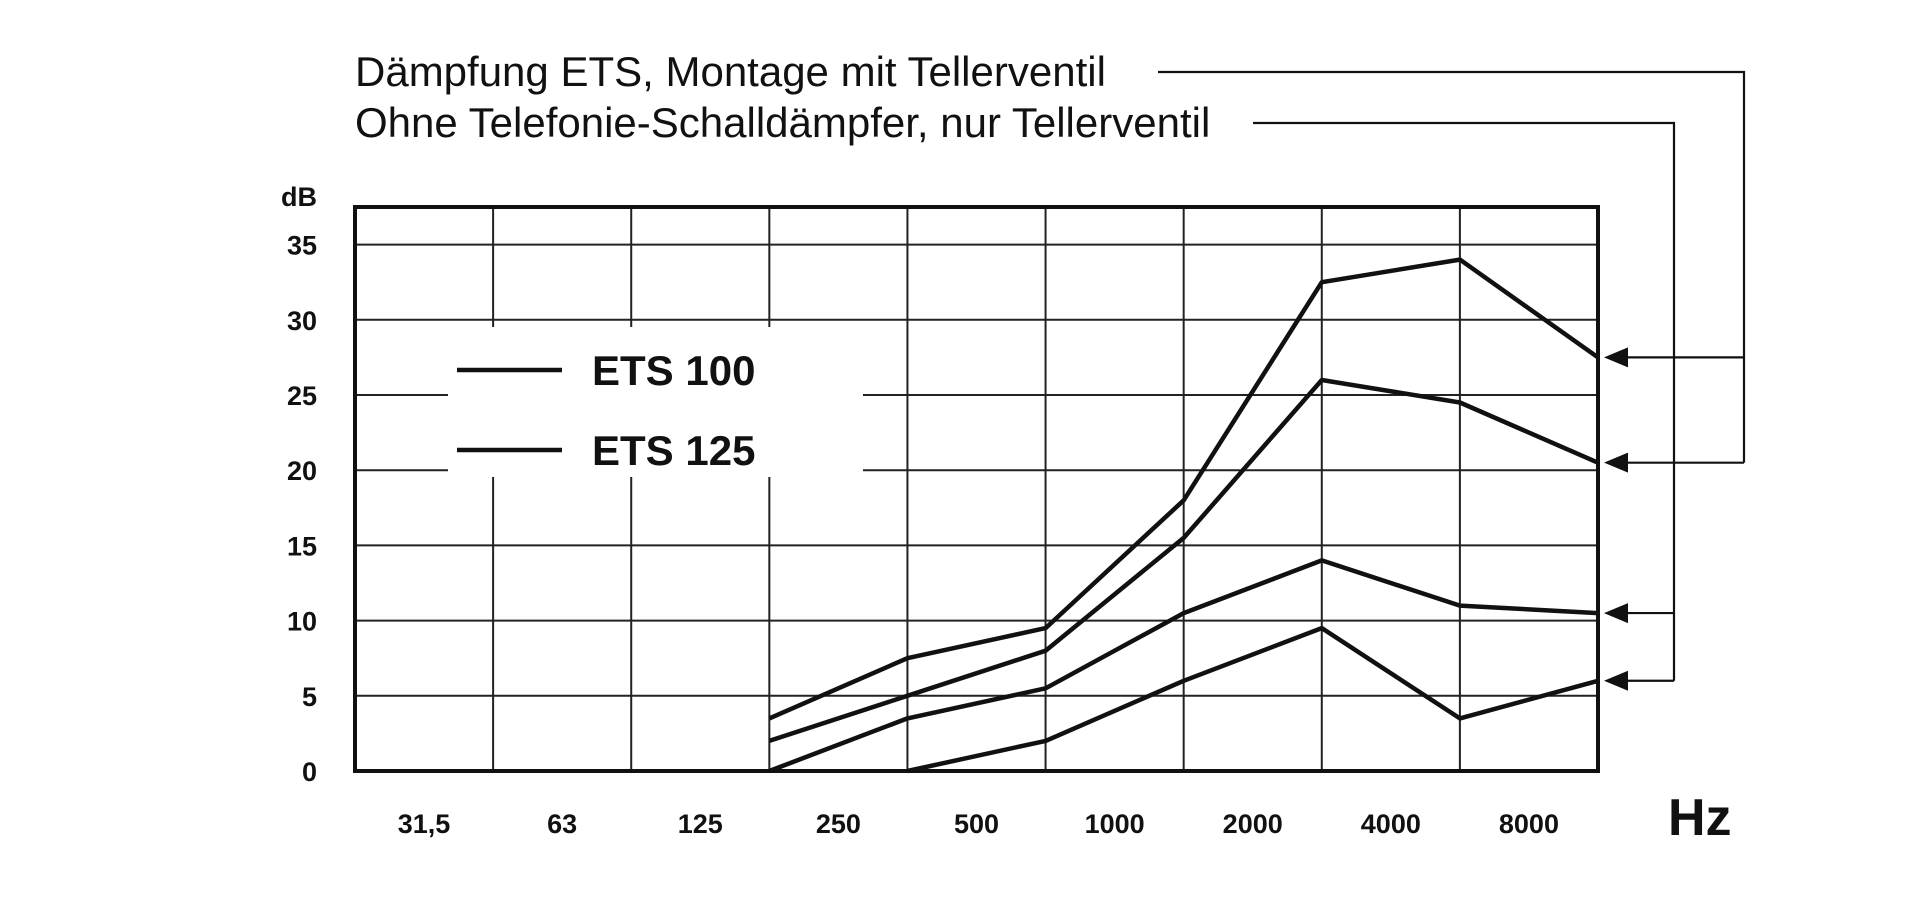 The height and width of the screenshot is (900, 1920). What do you see at coordinates (730, 71) in the screenshot?
I see `chart-title-line-1: Dämpfung ETS, Montage mit Tellerventil` at bounding box center [730, 71].